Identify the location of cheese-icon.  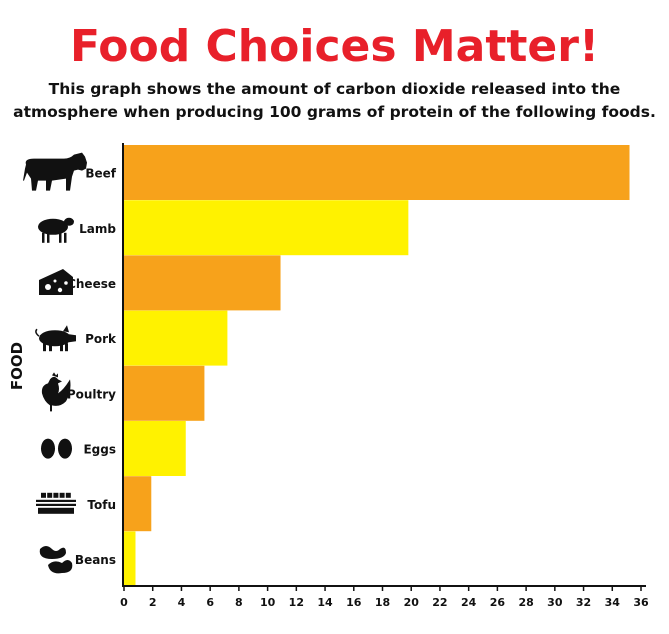
(56, 282).